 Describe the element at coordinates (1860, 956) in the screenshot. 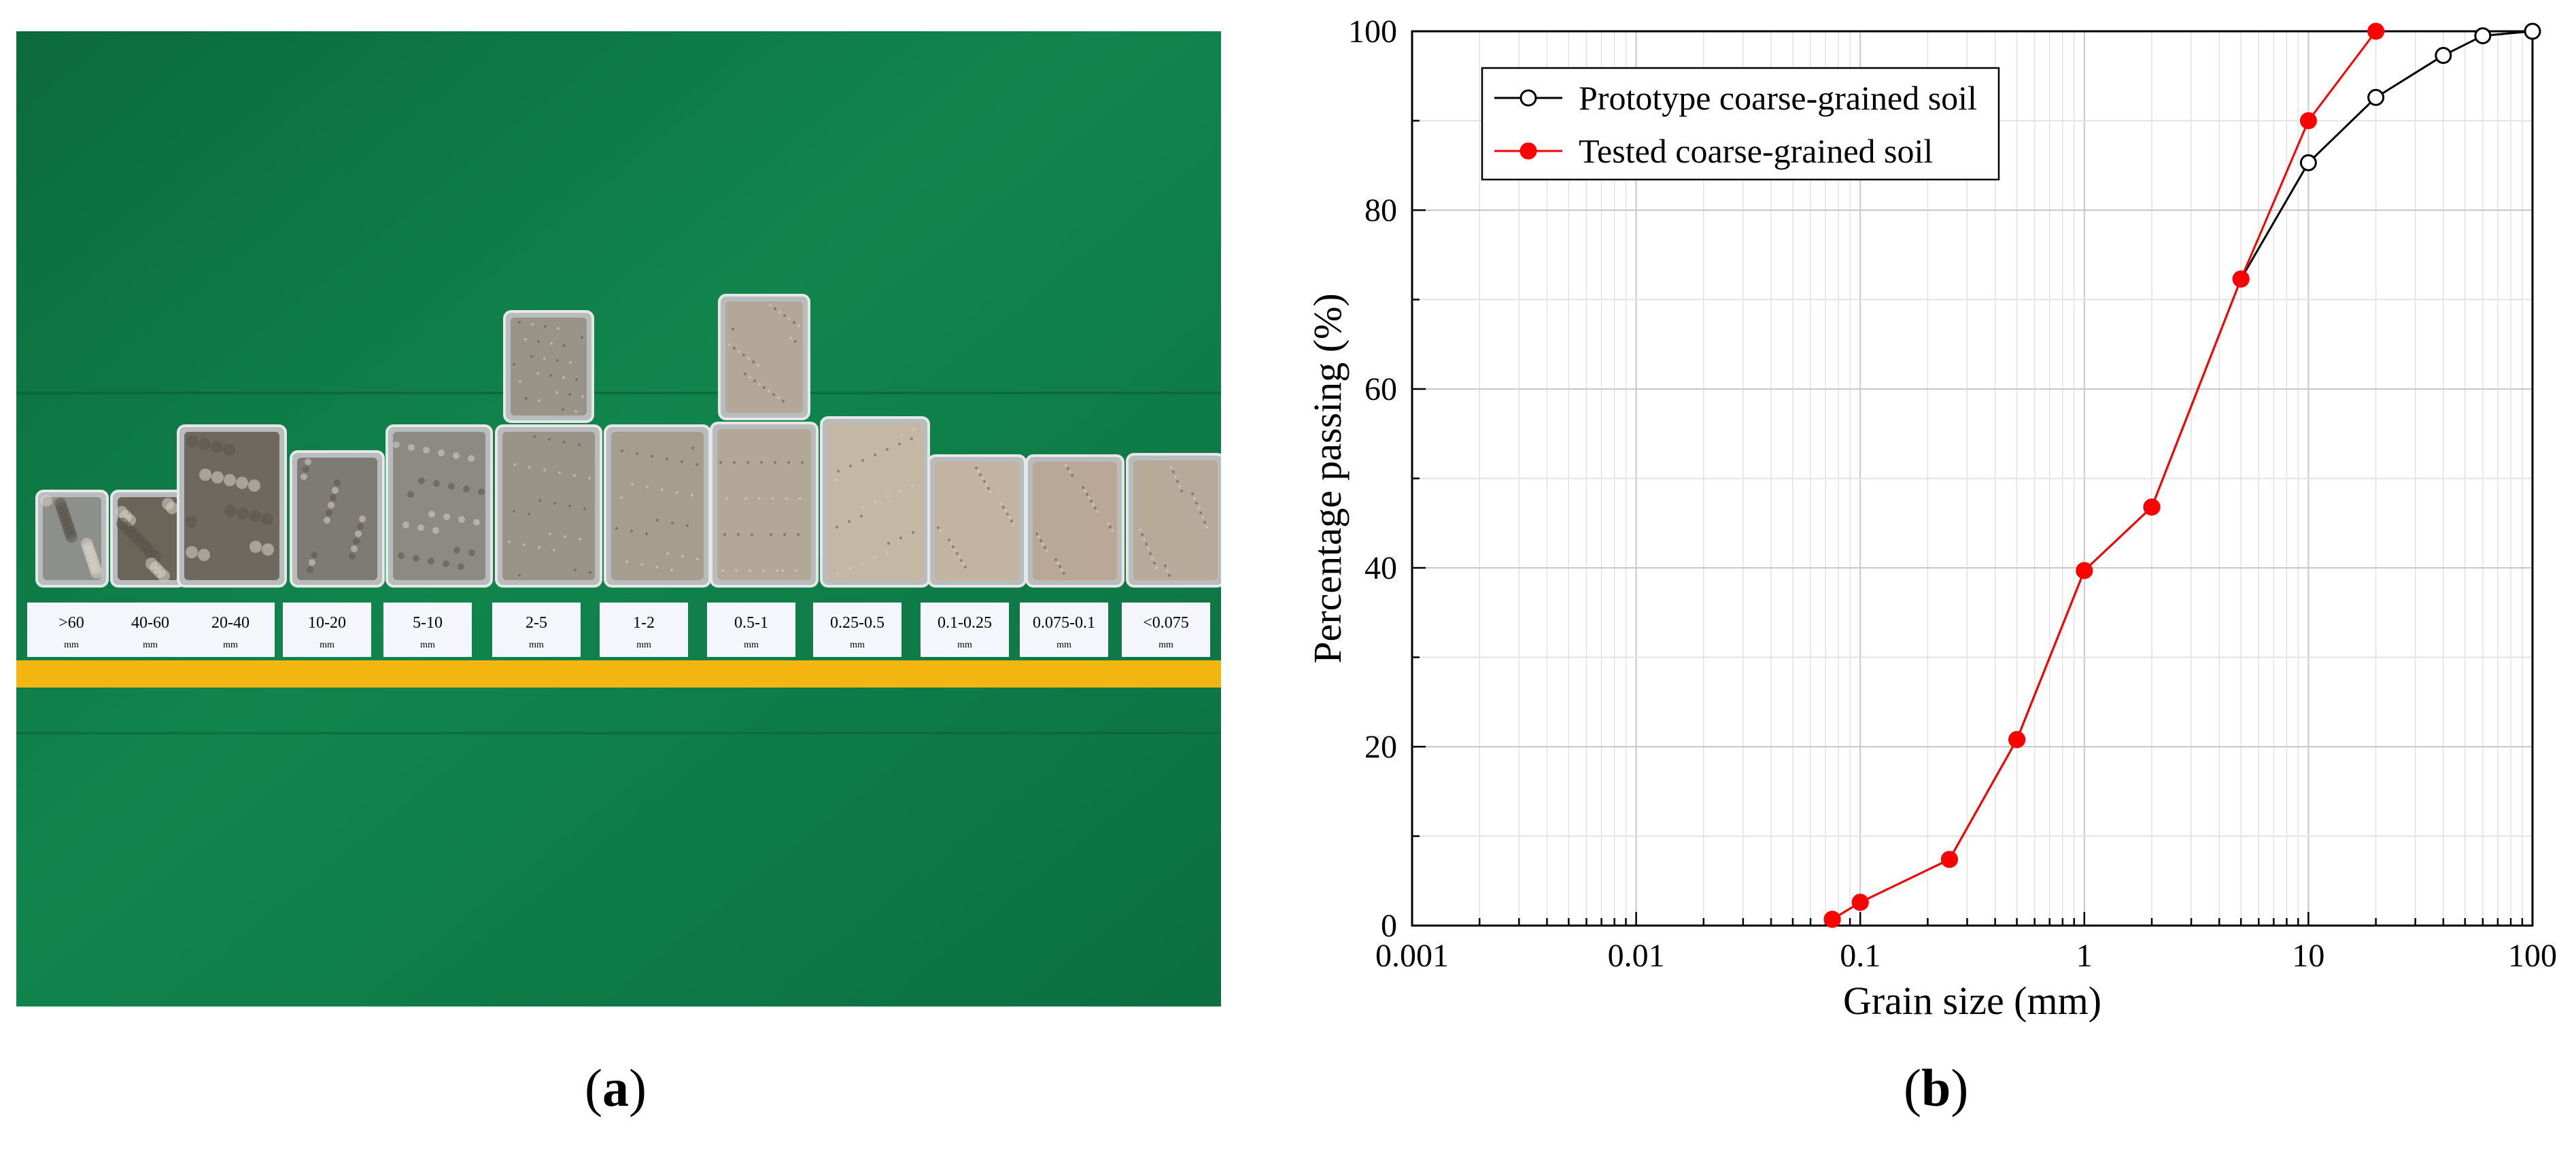

I see `x-tick-label: 0.1` at that location.